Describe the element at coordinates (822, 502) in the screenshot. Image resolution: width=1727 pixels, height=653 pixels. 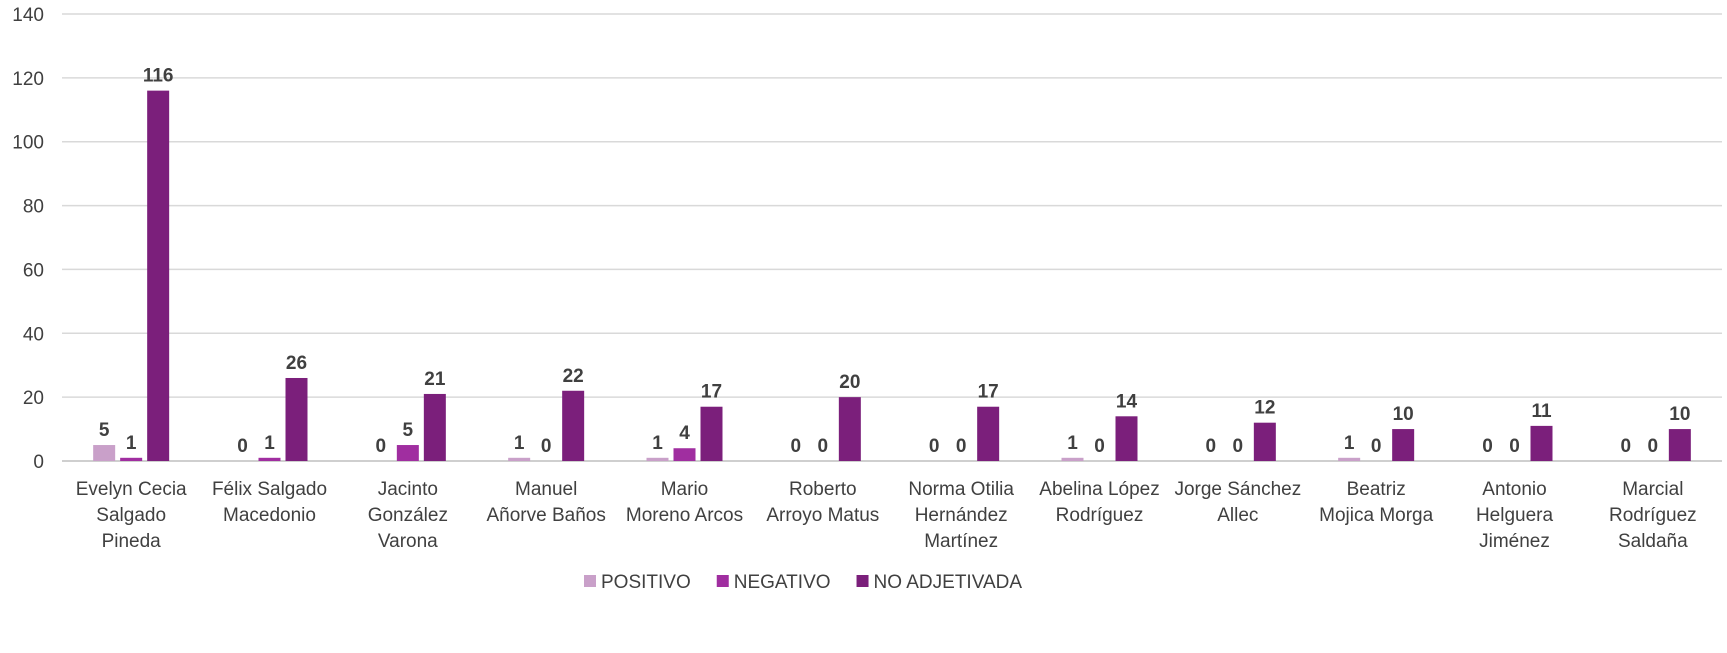
I see `x-tick-label: Roberto Arroyo Matus` at that location.